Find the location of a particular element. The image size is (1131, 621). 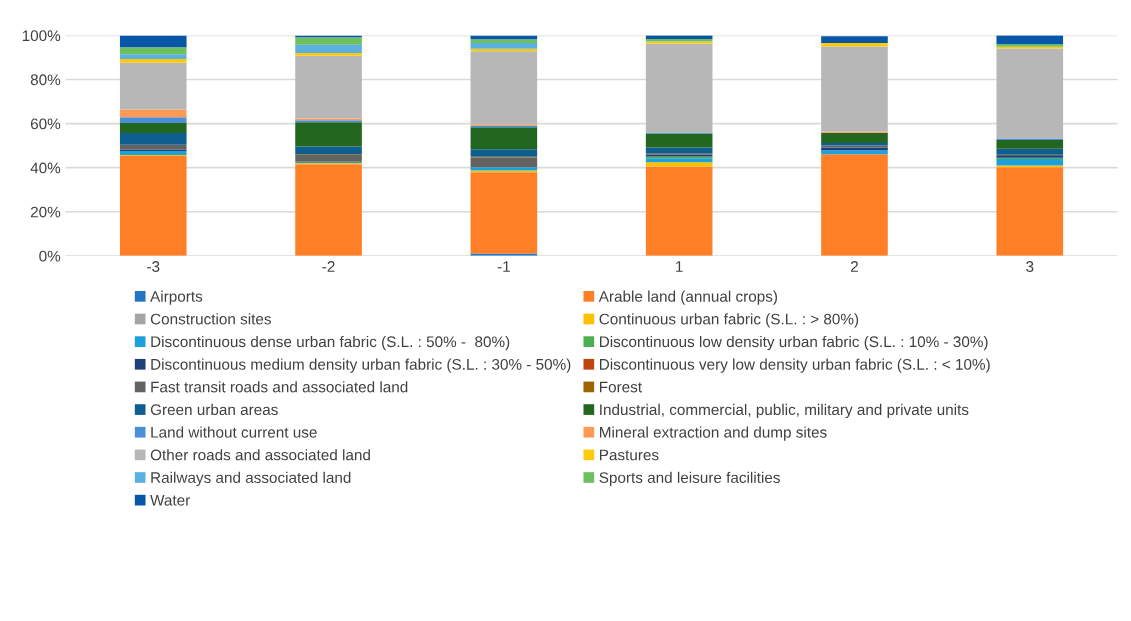

legend-label: Airports is located at coordinates (176, 297).